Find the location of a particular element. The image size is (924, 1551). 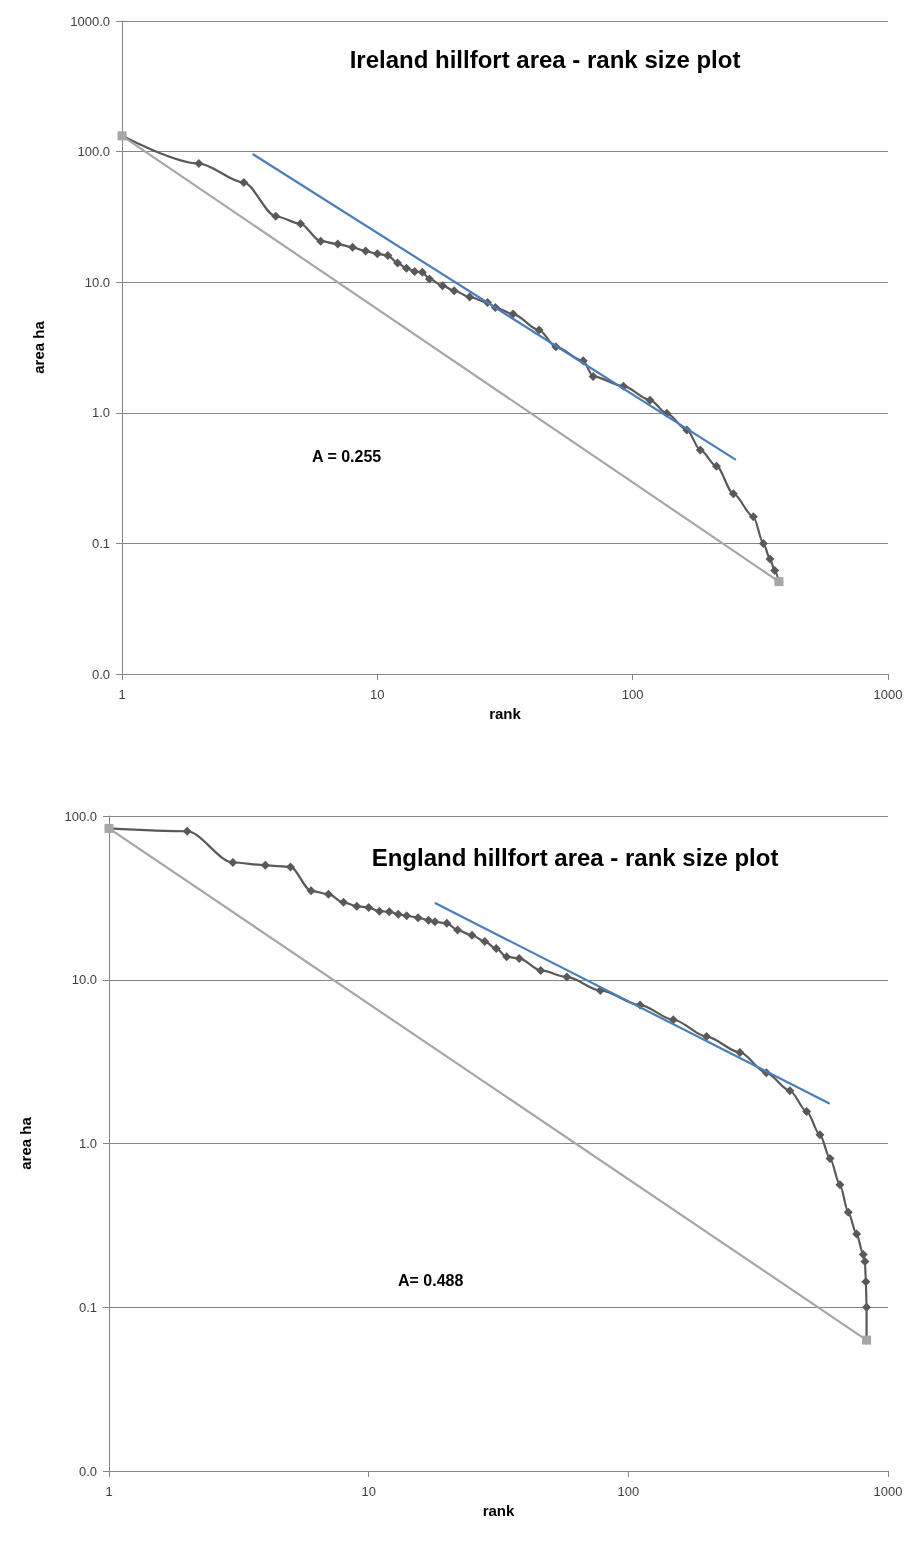

text: Ireland hillfort area - rank size plot is located at coordinates (545, 59).